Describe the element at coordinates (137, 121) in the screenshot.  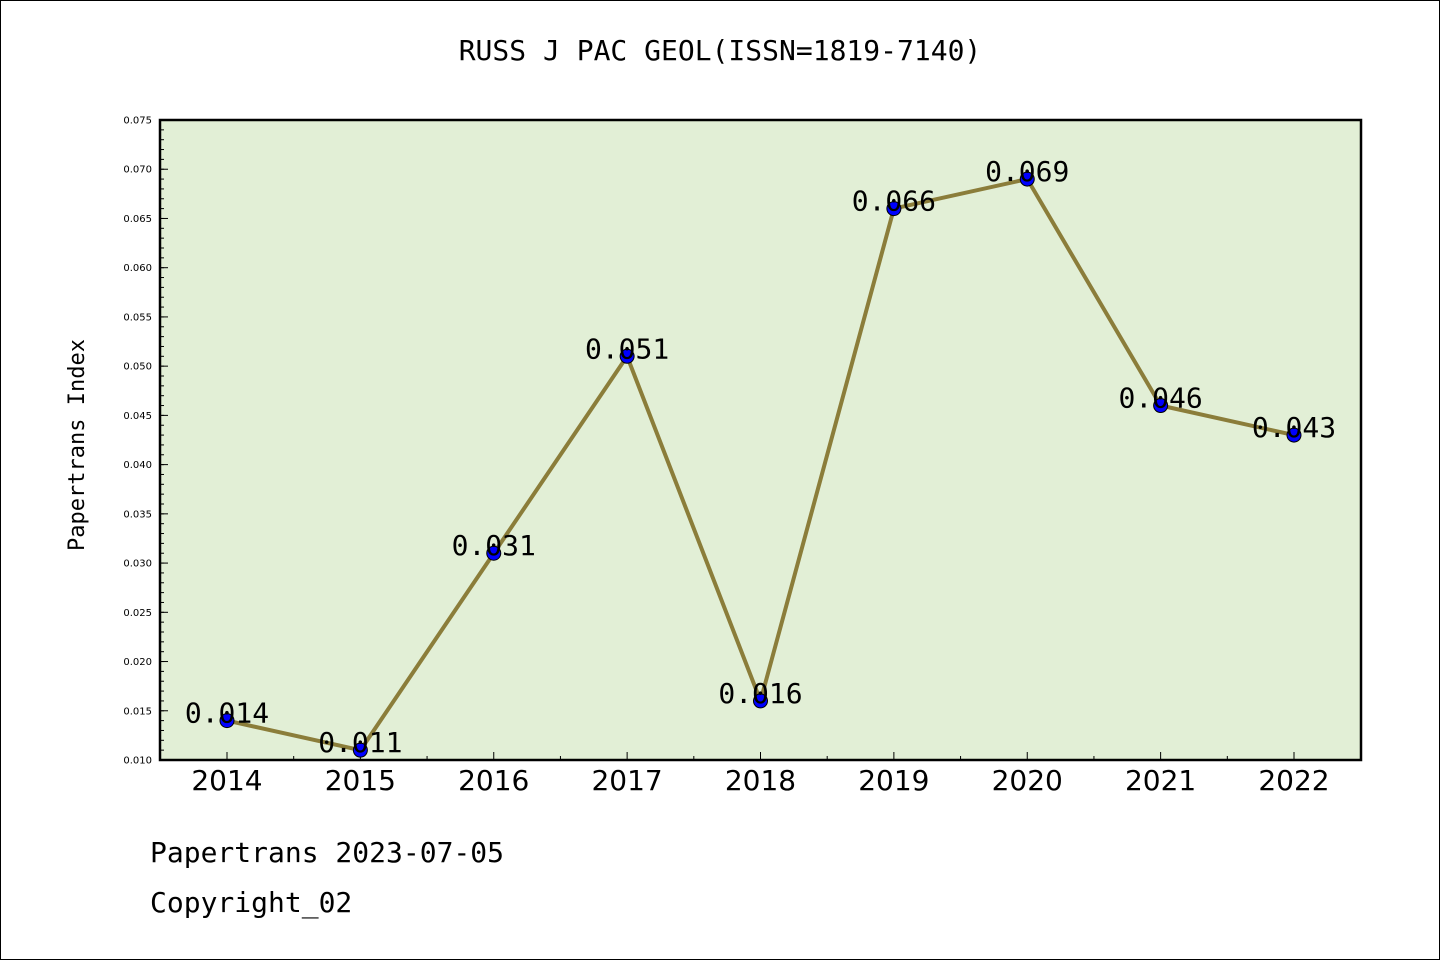
I see `y-tick-label: 0.075` at that location.